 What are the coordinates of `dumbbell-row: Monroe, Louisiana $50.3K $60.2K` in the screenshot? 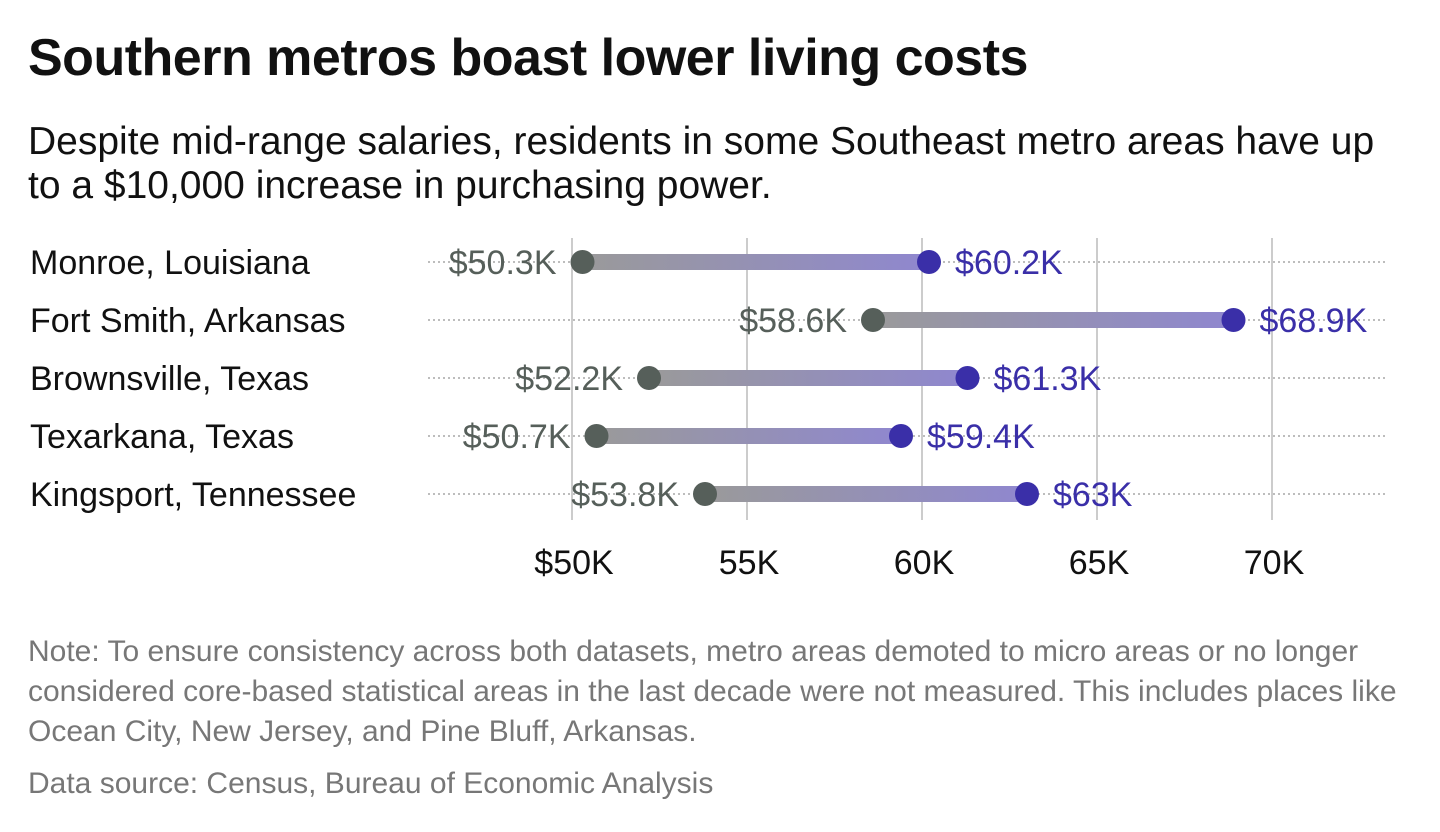 It's located at (708, 263).